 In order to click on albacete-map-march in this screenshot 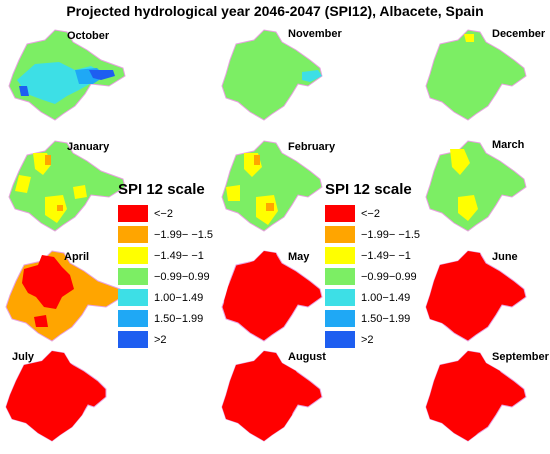, I will do `click(476, 186)`.